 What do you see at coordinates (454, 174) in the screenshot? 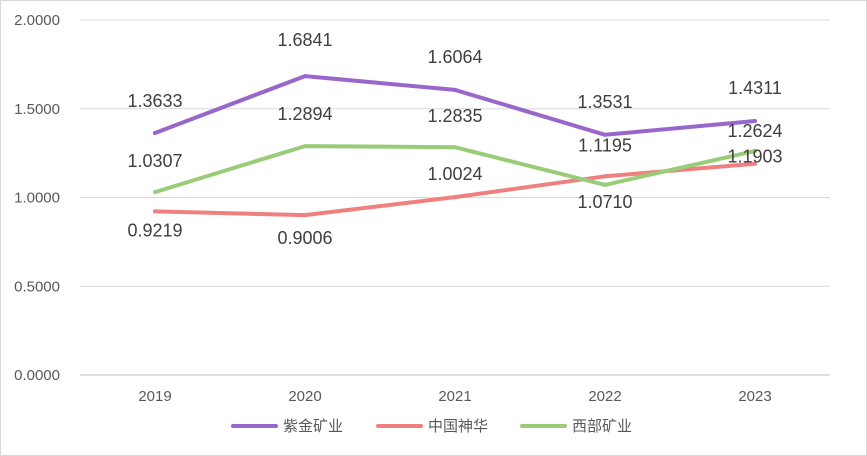
I see `data-label: 1.0024` at bounding box center [454, 174].